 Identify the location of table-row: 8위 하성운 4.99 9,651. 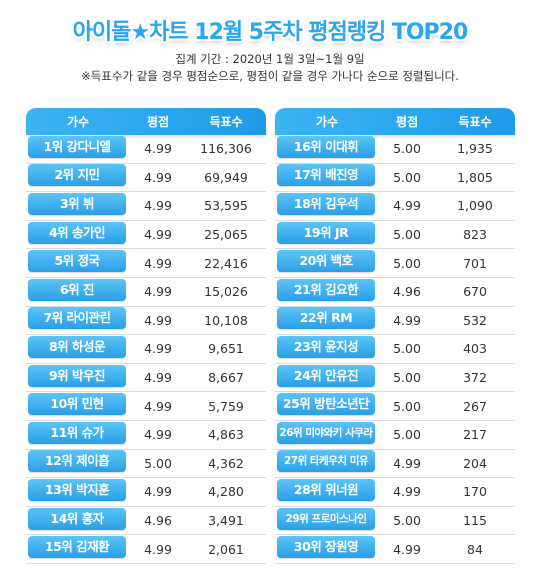
(146, 349).